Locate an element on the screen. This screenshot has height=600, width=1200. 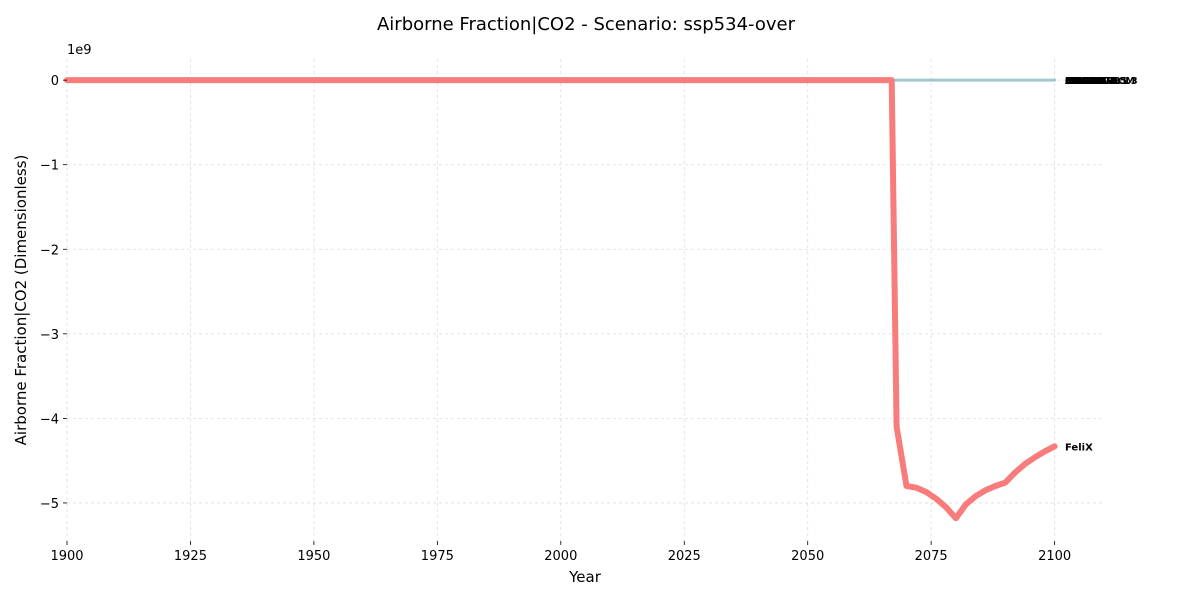
y-axis-offset-text: 1e9 is located at coordinates (79, 50).